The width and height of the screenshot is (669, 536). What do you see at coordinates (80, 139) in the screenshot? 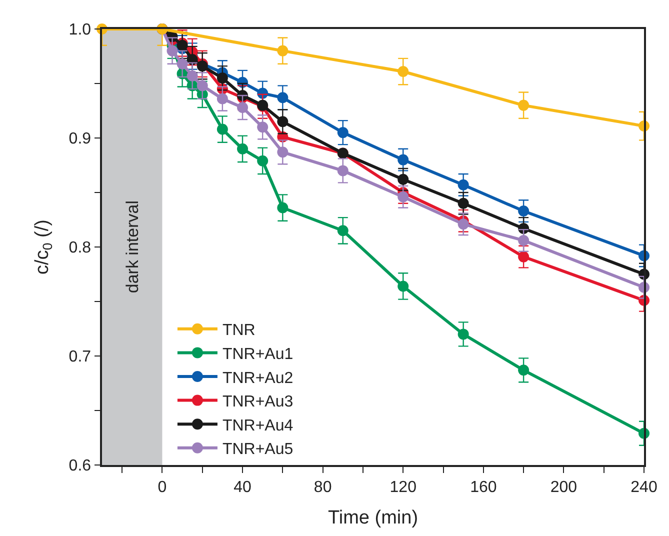
I see `y-tick-label: 0.9` at bounding box center [80, 139].